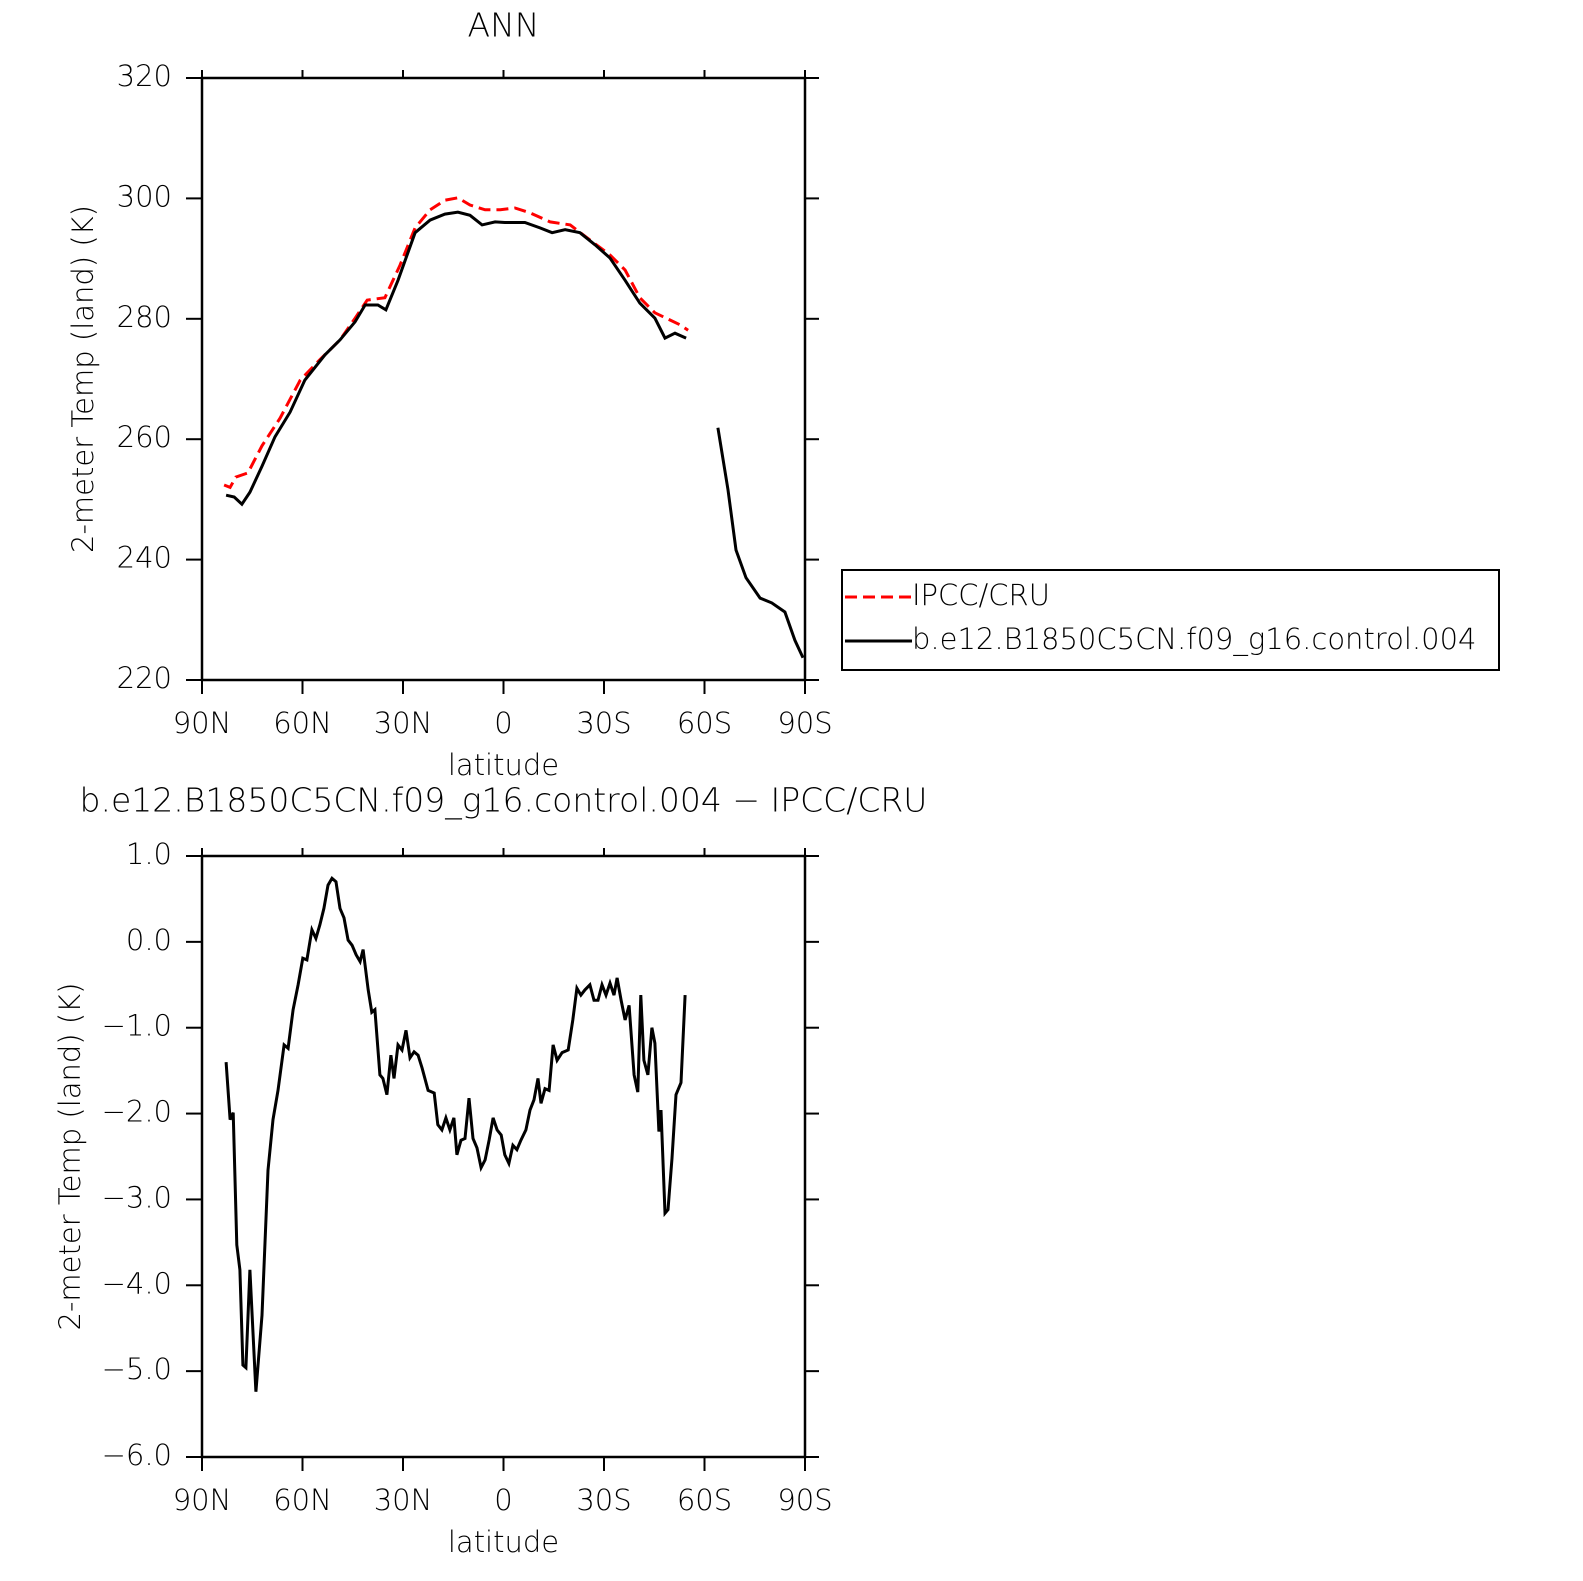 This screenshot has height=1581, width=1583. I want to click on y-tick-label: −3.0, so click(137, 1197).